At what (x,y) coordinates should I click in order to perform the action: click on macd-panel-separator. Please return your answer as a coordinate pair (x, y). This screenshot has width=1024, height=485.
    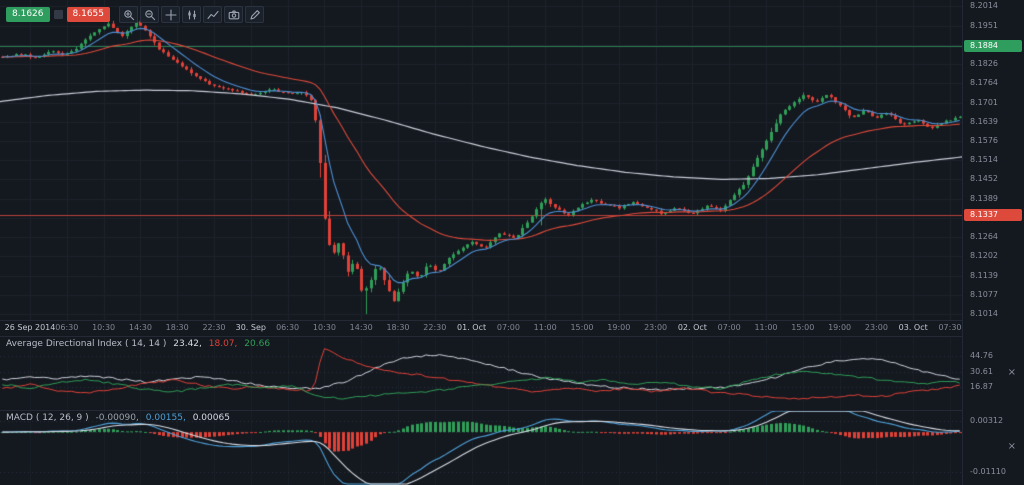
    Looking at the image, I should click on (512, 410).